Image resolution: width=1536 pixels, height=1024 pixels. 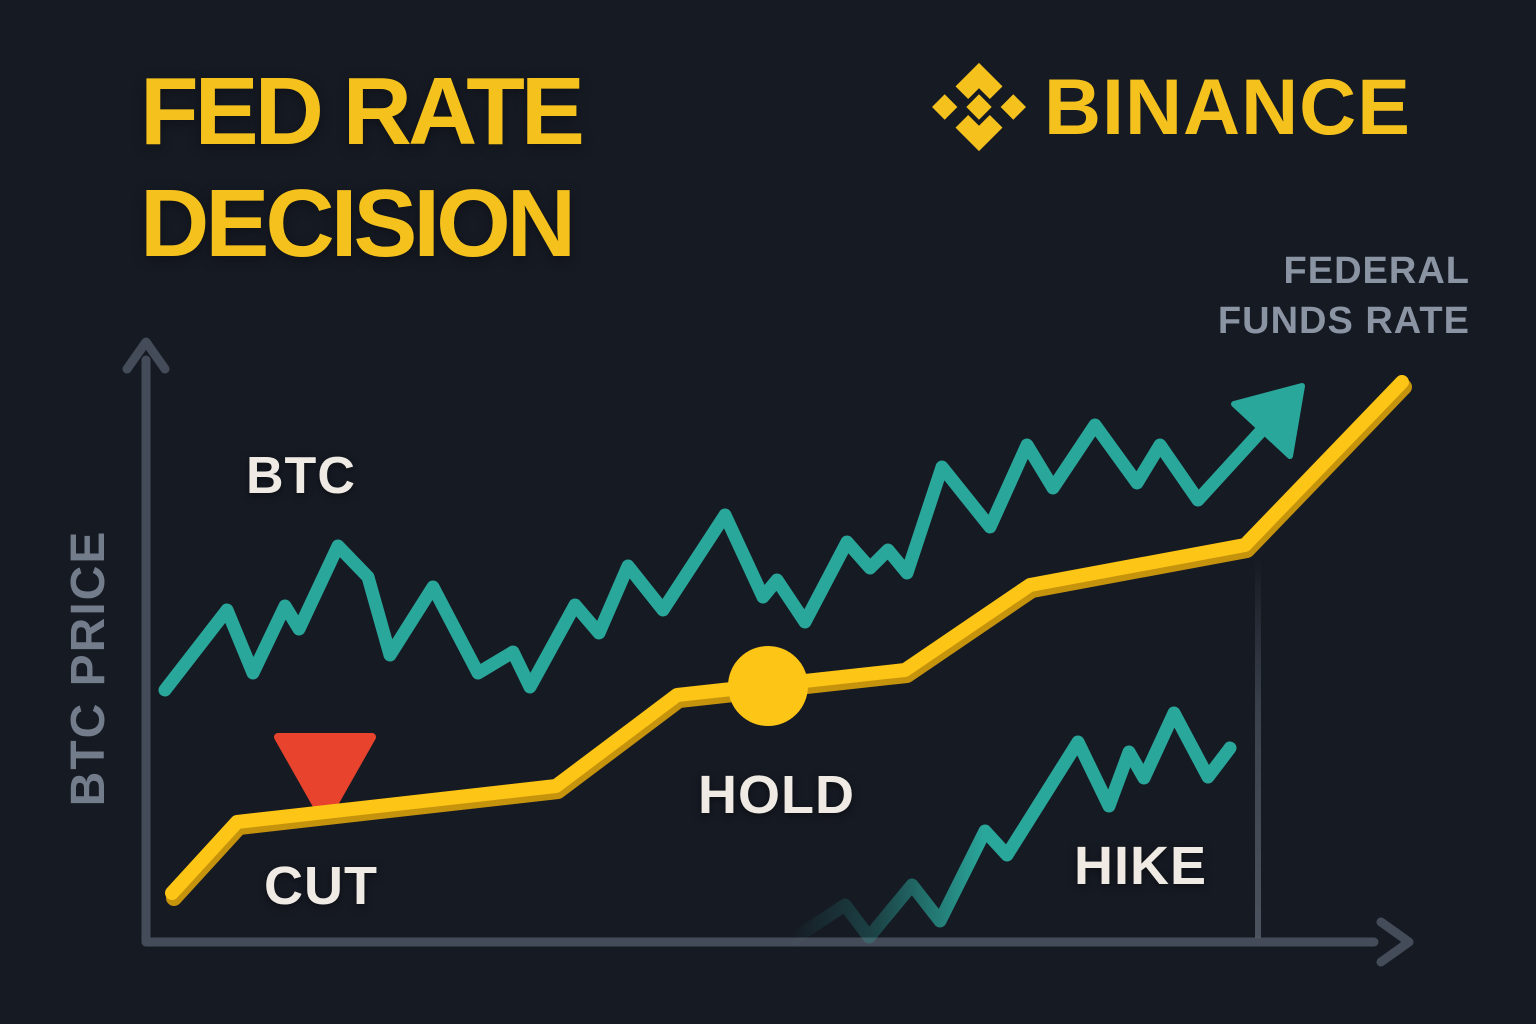 What do you see at coordinates (362, 111) in the screenshot?
I see `title-line-1: FED RATE` at bounding box center [362, 111].